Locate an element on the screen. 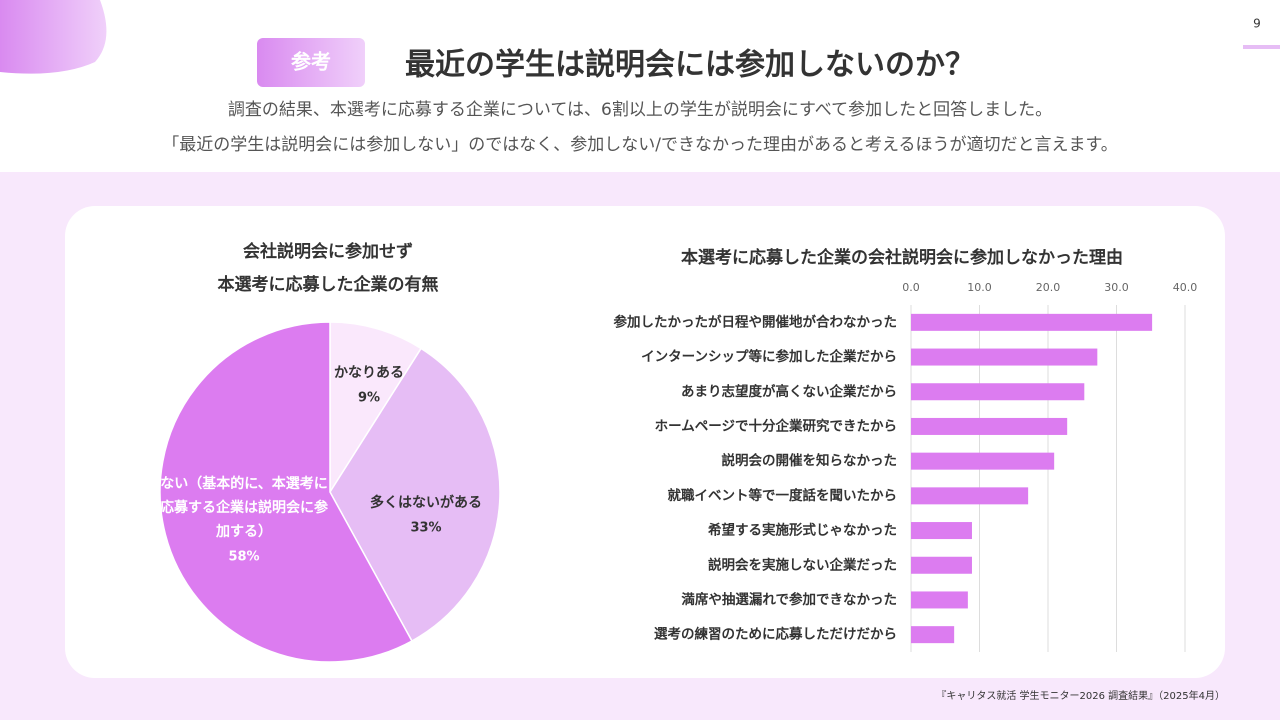  y-tick-label: 就職イベント等で一度話を聞いたから is located at coordinates (783, 495).